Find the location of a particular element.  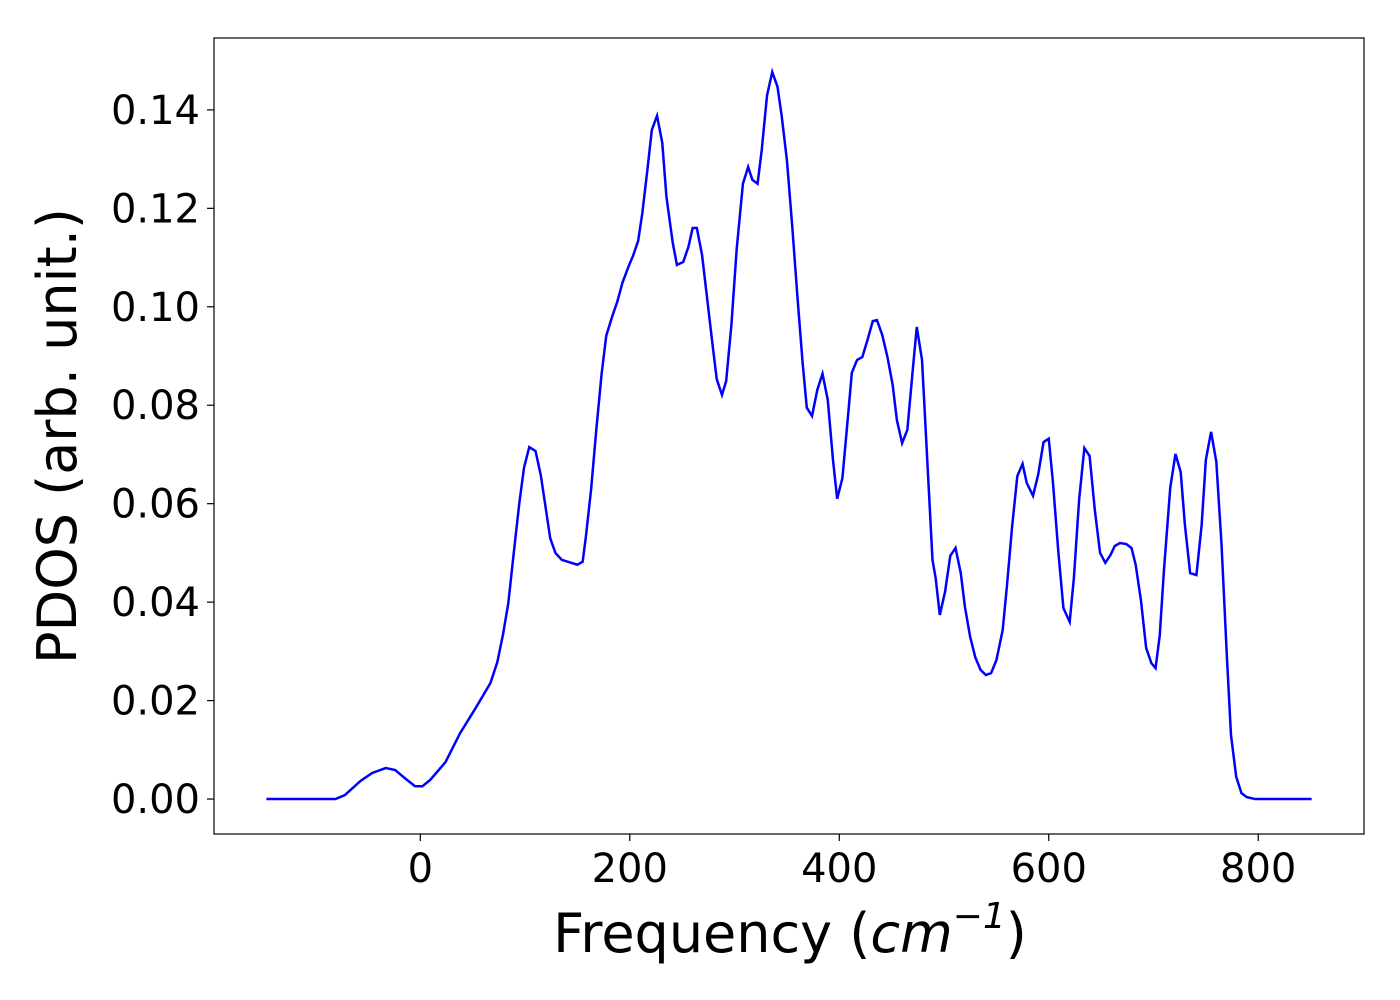

y-tick-label: 0.10 is located at coordinates (155, 308).